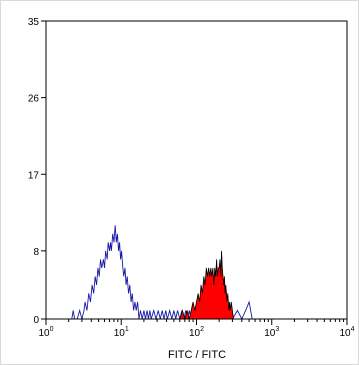 The image size is (359, 365). Describe the element at coordinates (36, 320) in the screenshot. I see `y-tick-label-0: 0` at that location.